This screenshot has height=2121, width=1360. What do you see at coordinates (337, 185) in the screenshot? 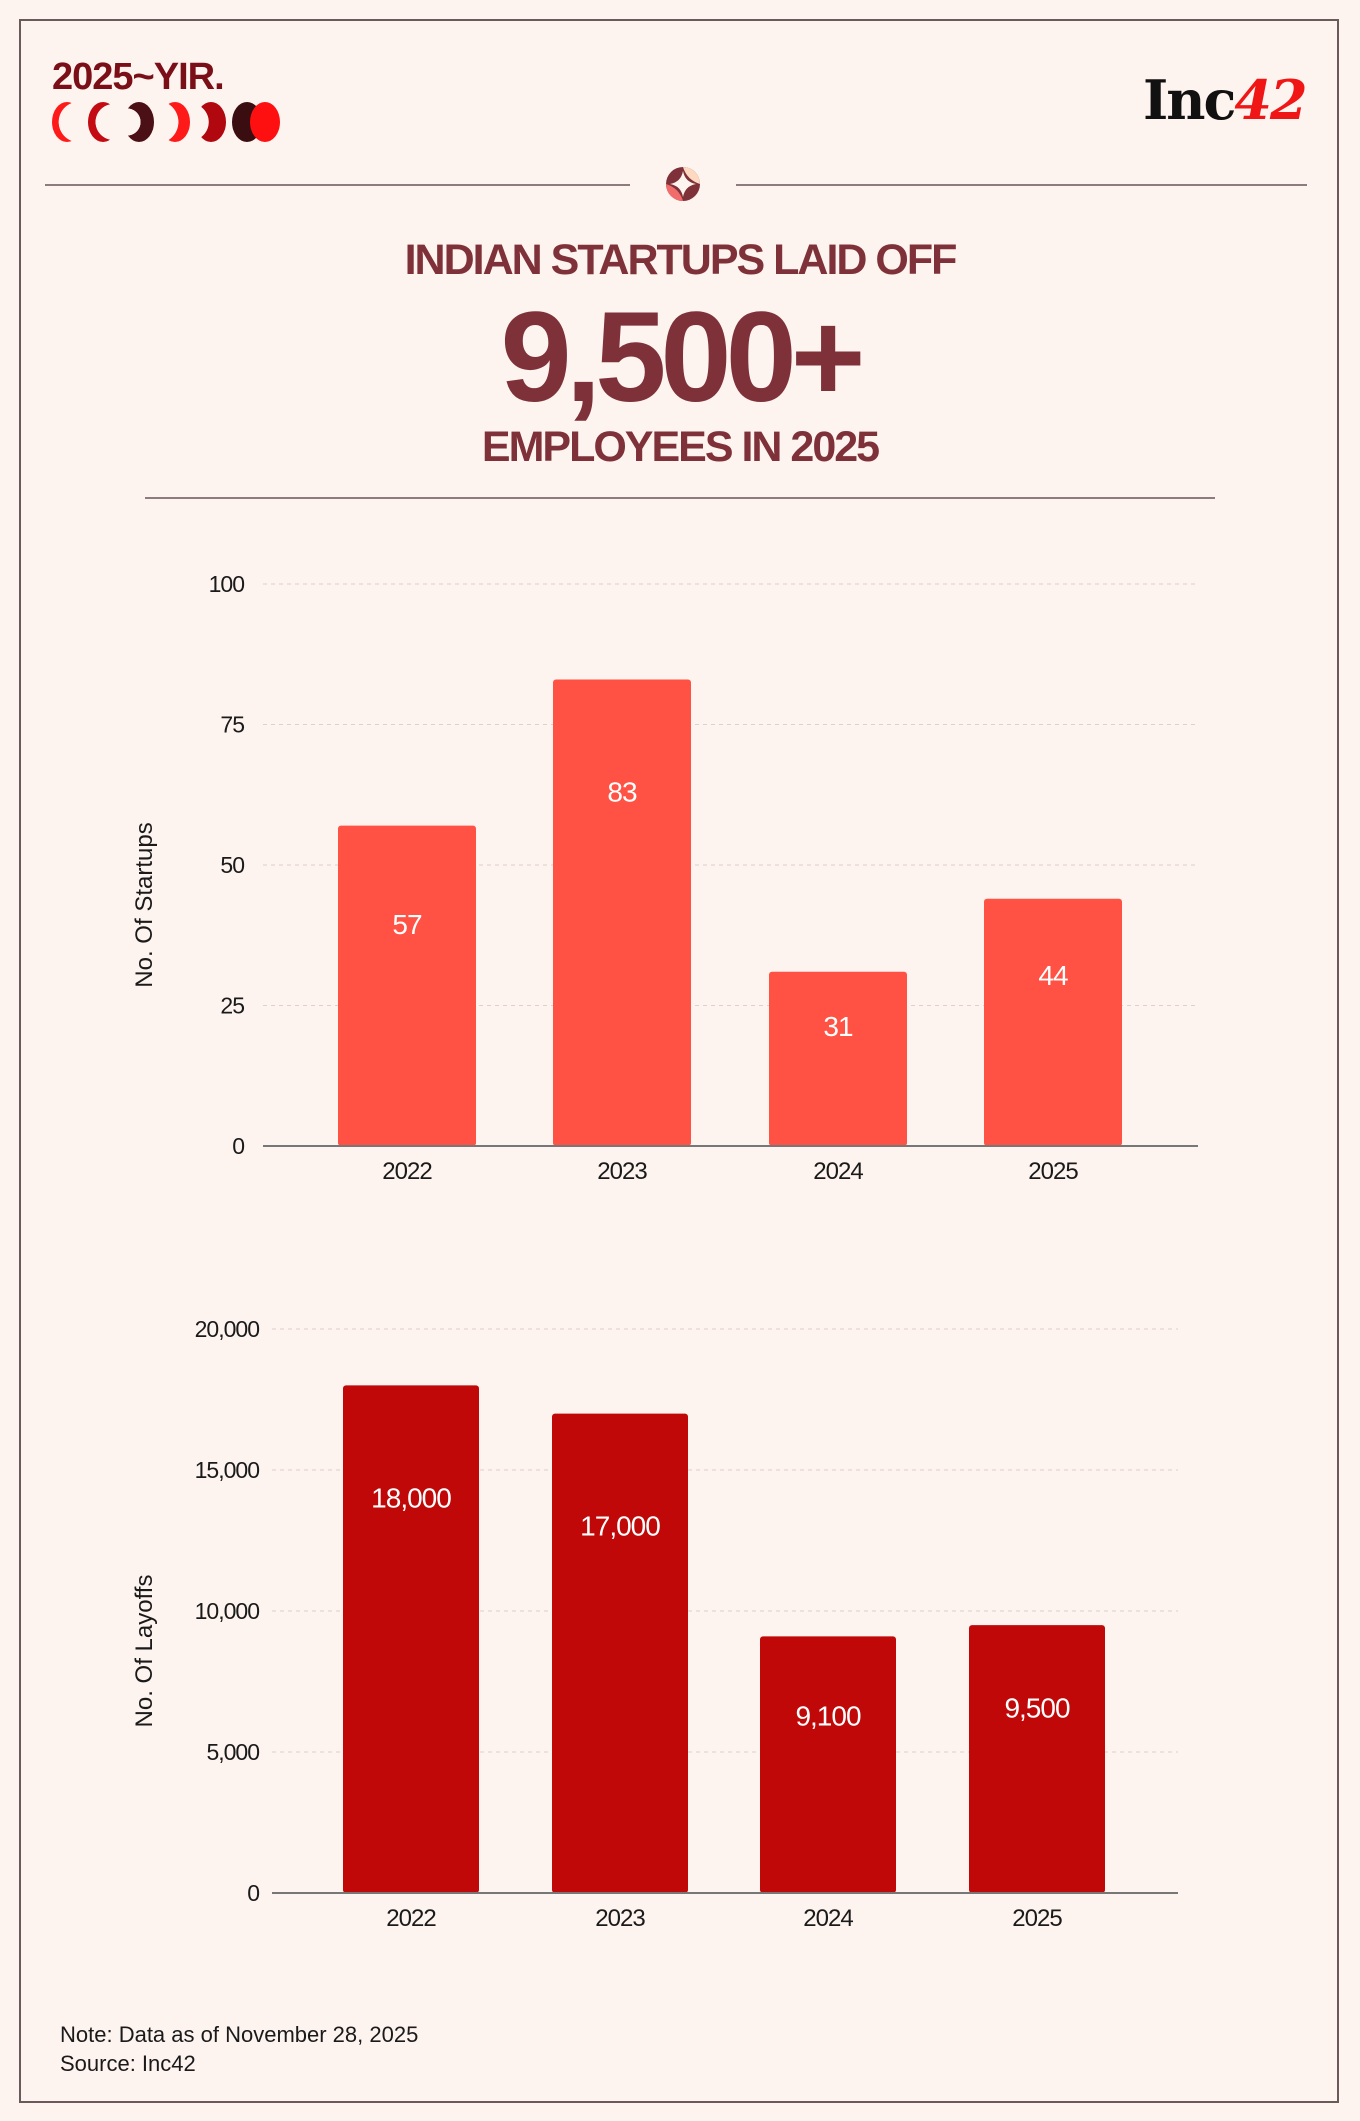
I see `divider-left` at bounding box center [337, 185].